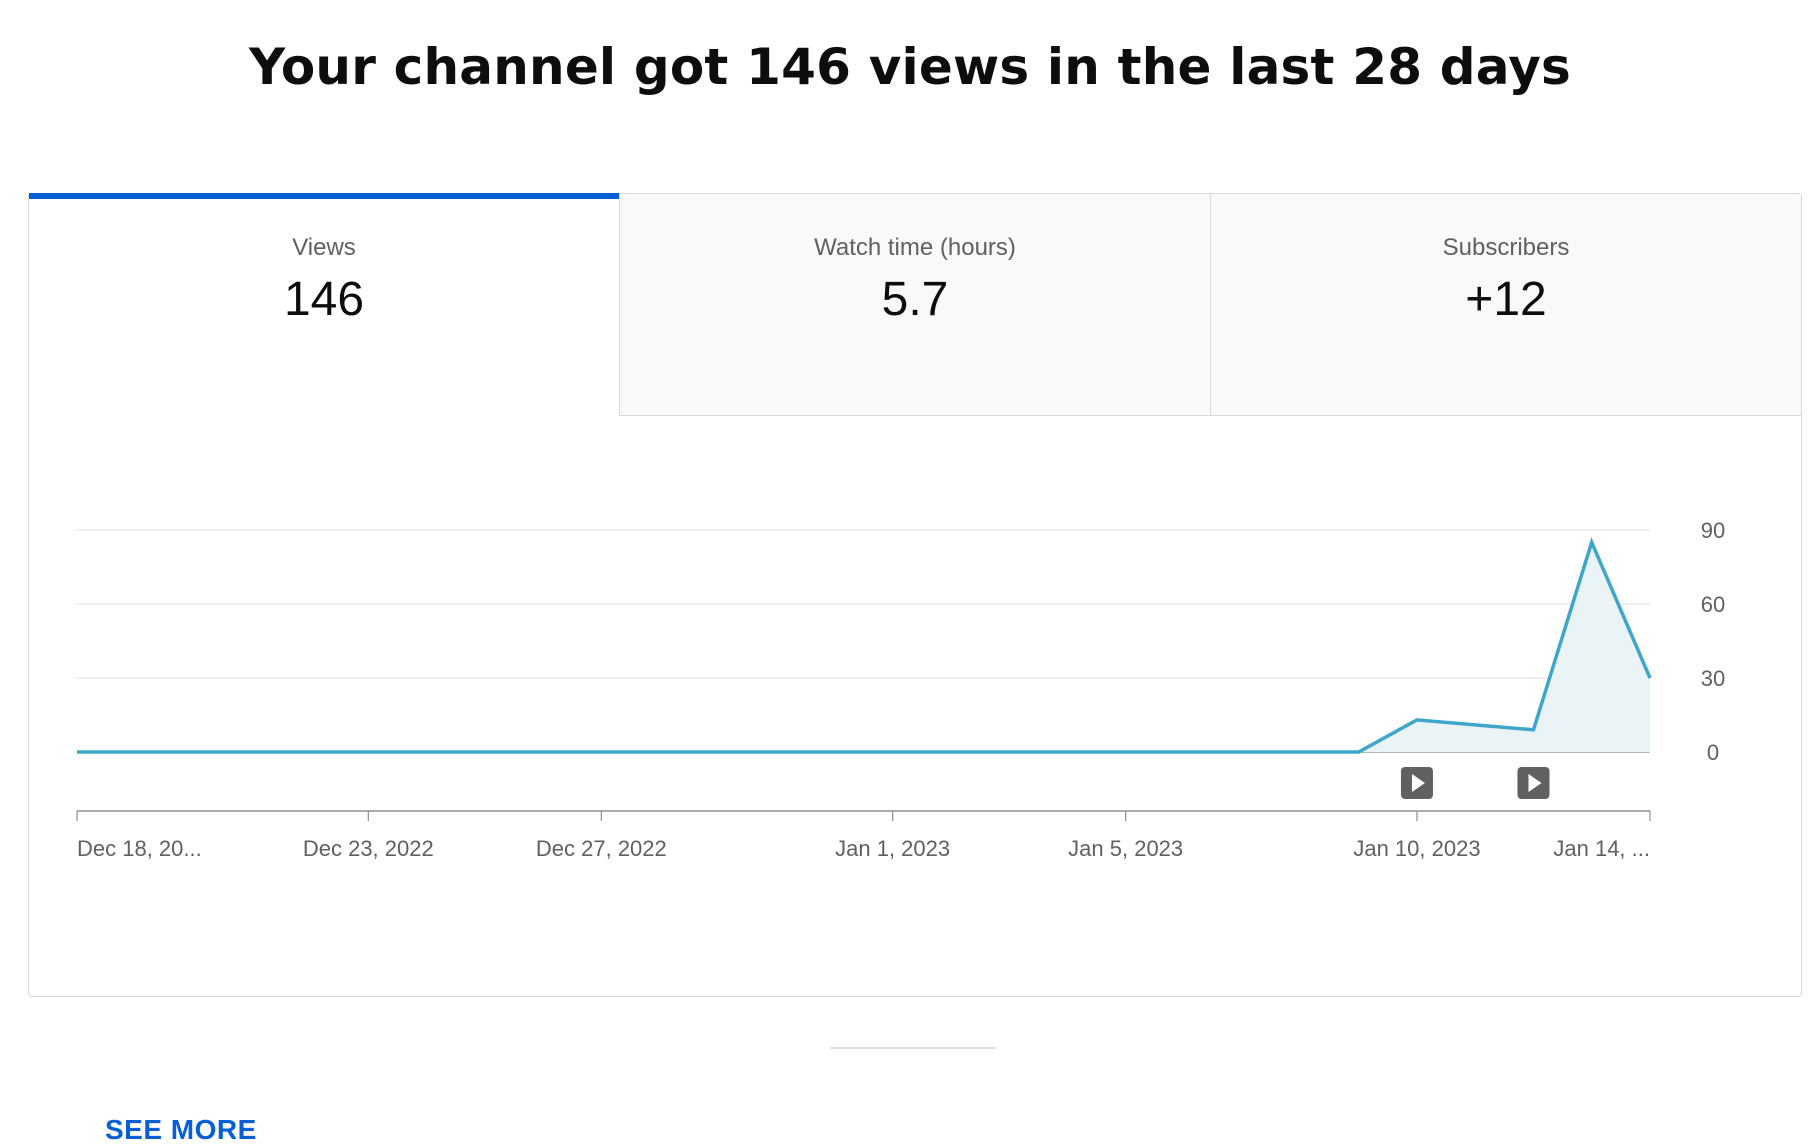 The width and height of the screenshot is (1820, 1146). What do you see at coordinates (1506, 247) in the screenshot?
I see `tab-subscribers-label: Subscribers` at bounding box center [1506, 247].